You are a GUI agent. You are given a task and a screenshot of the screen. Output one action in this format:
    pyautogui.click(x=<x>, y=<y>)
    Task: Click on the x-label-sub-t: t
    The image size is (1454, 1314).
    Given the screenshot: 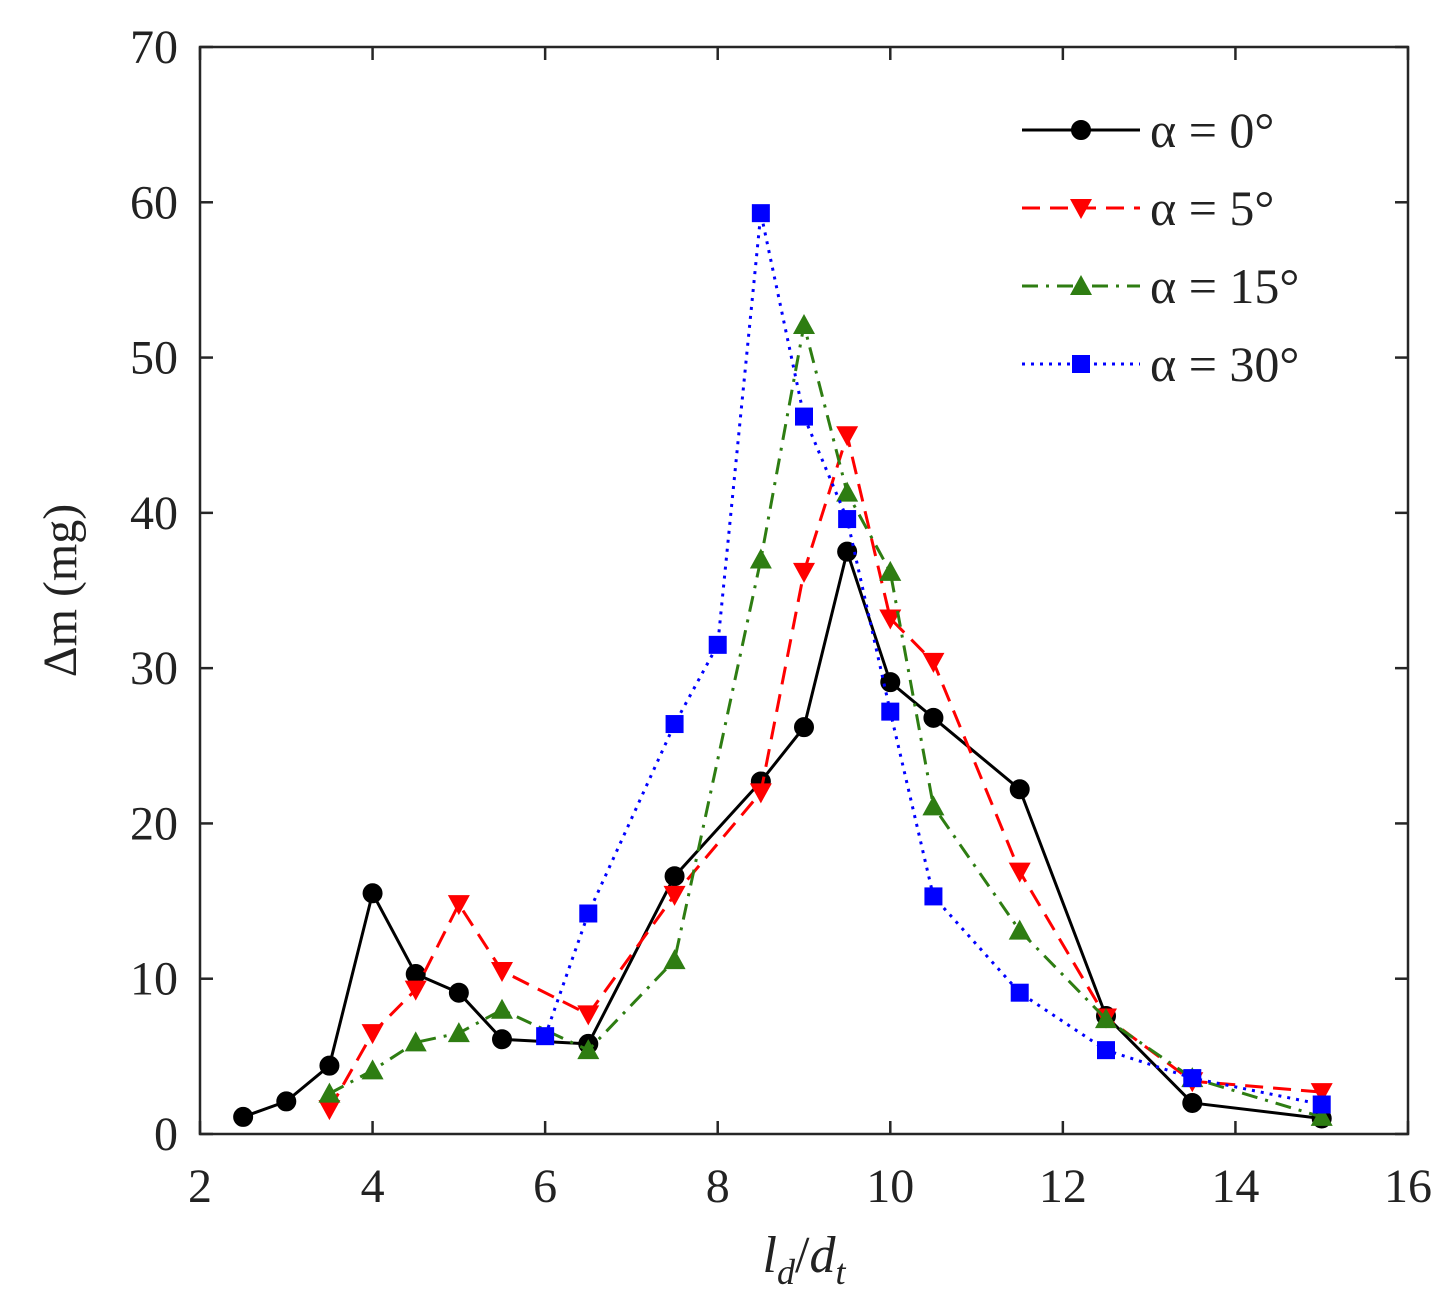 What is the action you would take?
    pyautogui.click(x=840, y=1272)
    